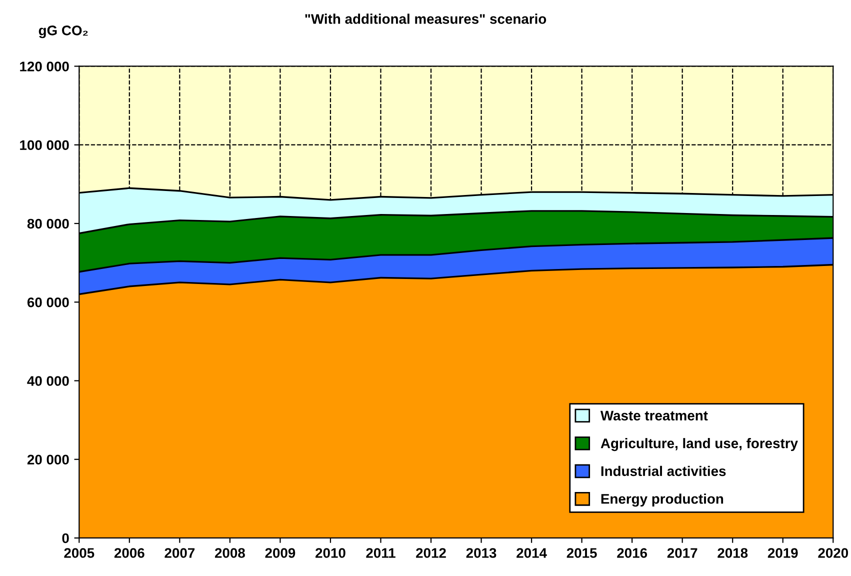 This screenshot has height=576, width=851. Describe the element at coordinates (662, 500) in the screenshot. I see `legend-label: Energy production` at that location.